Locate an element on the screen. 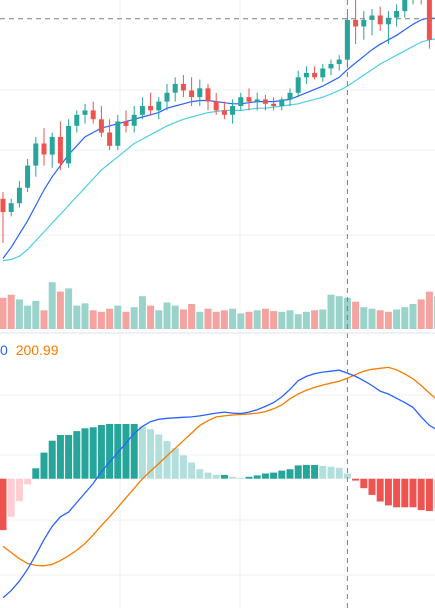  indicator-readout: 0 200.99 is located at coordinates (29, 350).